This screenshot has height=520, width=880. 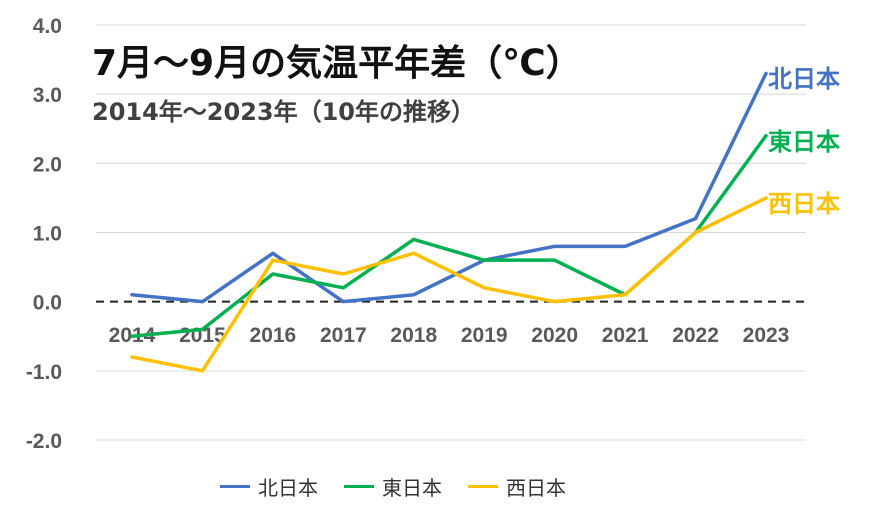 I want to click on legend-swatch-east, so click(x=359, y=486).